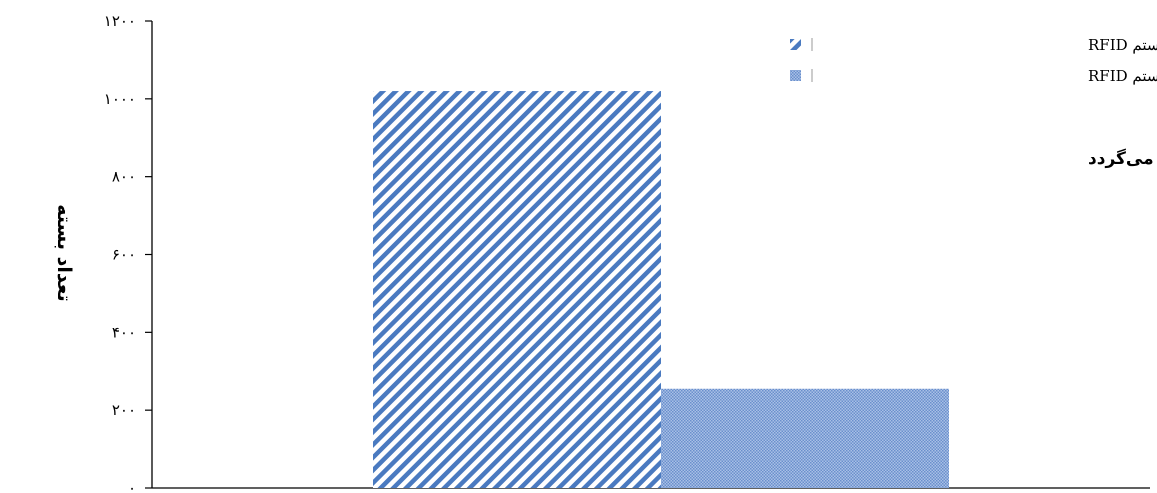 This screenshot has width=1157, height=493. What do you see at coordinates (132, 486) in the screenshot?
I see `y-tick-label: ۰` at bounding box center [132, 486].